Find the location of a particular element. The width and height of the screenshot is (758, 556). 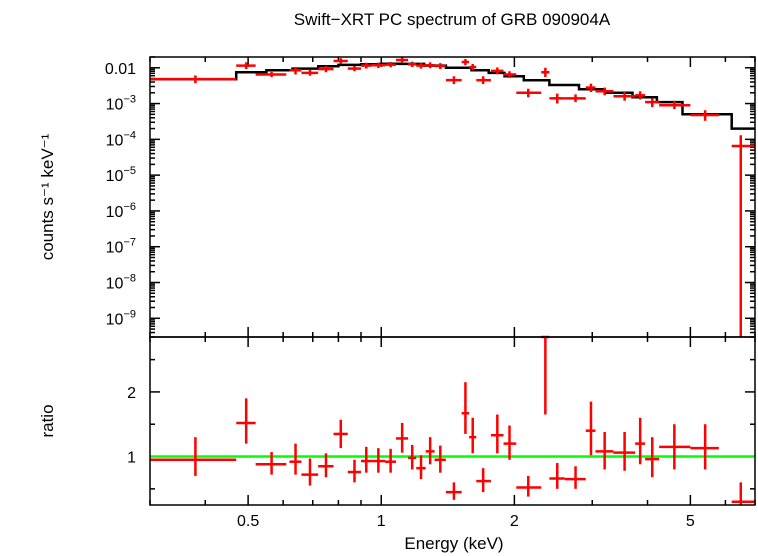

top-y-tick-label: 10⁻⁶ is located at coordinates (121, 211).